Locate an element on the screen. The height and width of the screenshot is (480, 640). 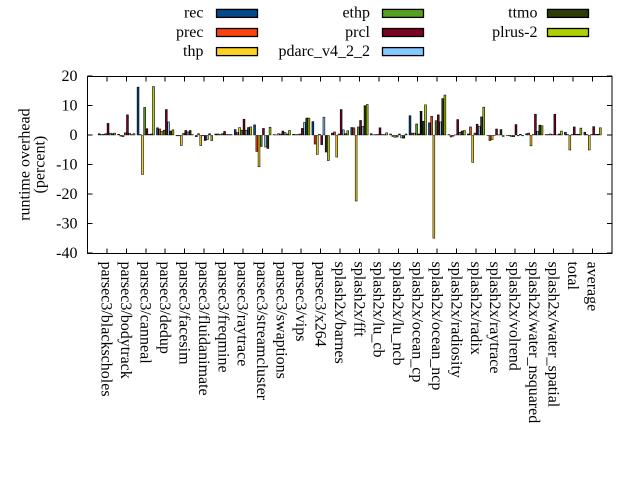
svg-text: average is located at coordinates (591, 287).